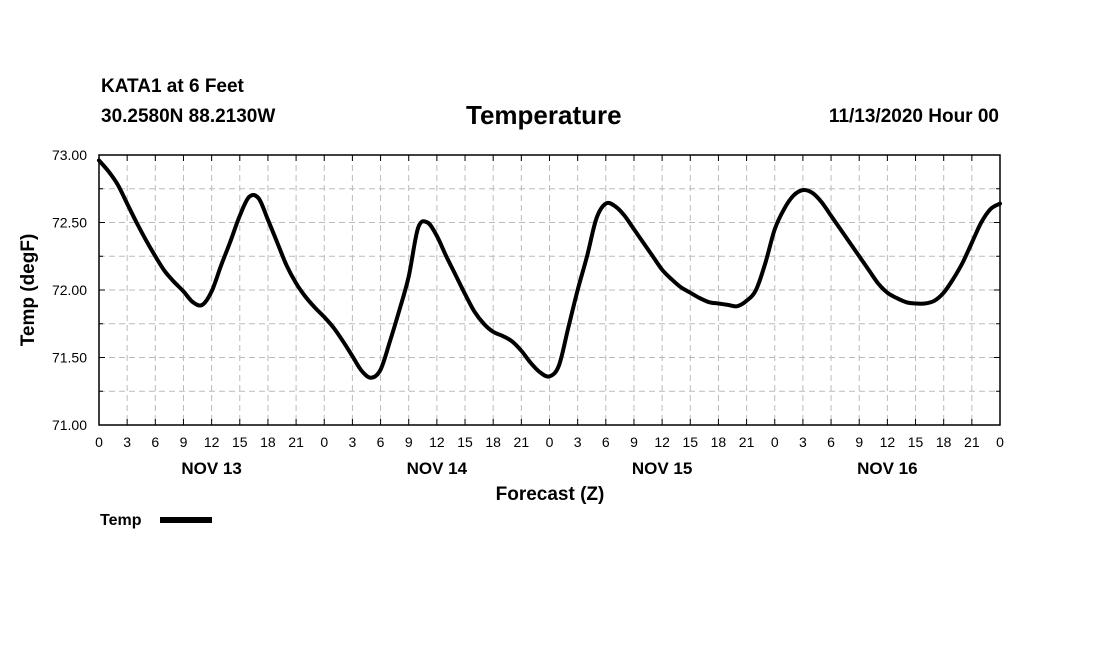 The image size is (1100, 650). What do you see at coordinates (172, 86) in the screenshot?
I see `station-label: KATA1 at 6 Feet` at bounding box center [172, 86].